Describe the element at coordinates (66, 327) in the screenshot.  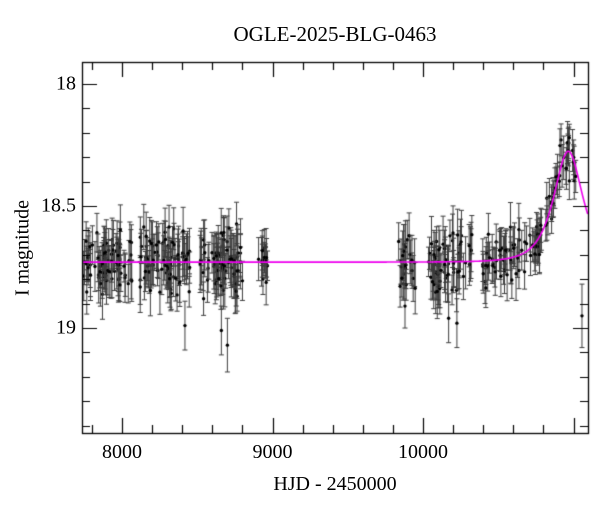
I see `y-tick-label-2: 19` at that location.